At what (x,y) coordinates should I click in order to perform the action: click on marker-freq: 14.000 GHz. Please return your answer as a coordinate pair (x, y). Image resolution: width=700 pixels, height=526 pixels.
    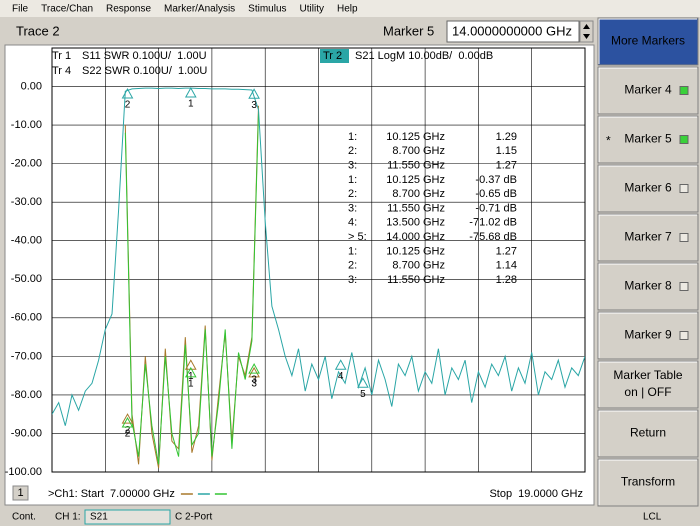
    Looking at the image, I should click on (415, 237).